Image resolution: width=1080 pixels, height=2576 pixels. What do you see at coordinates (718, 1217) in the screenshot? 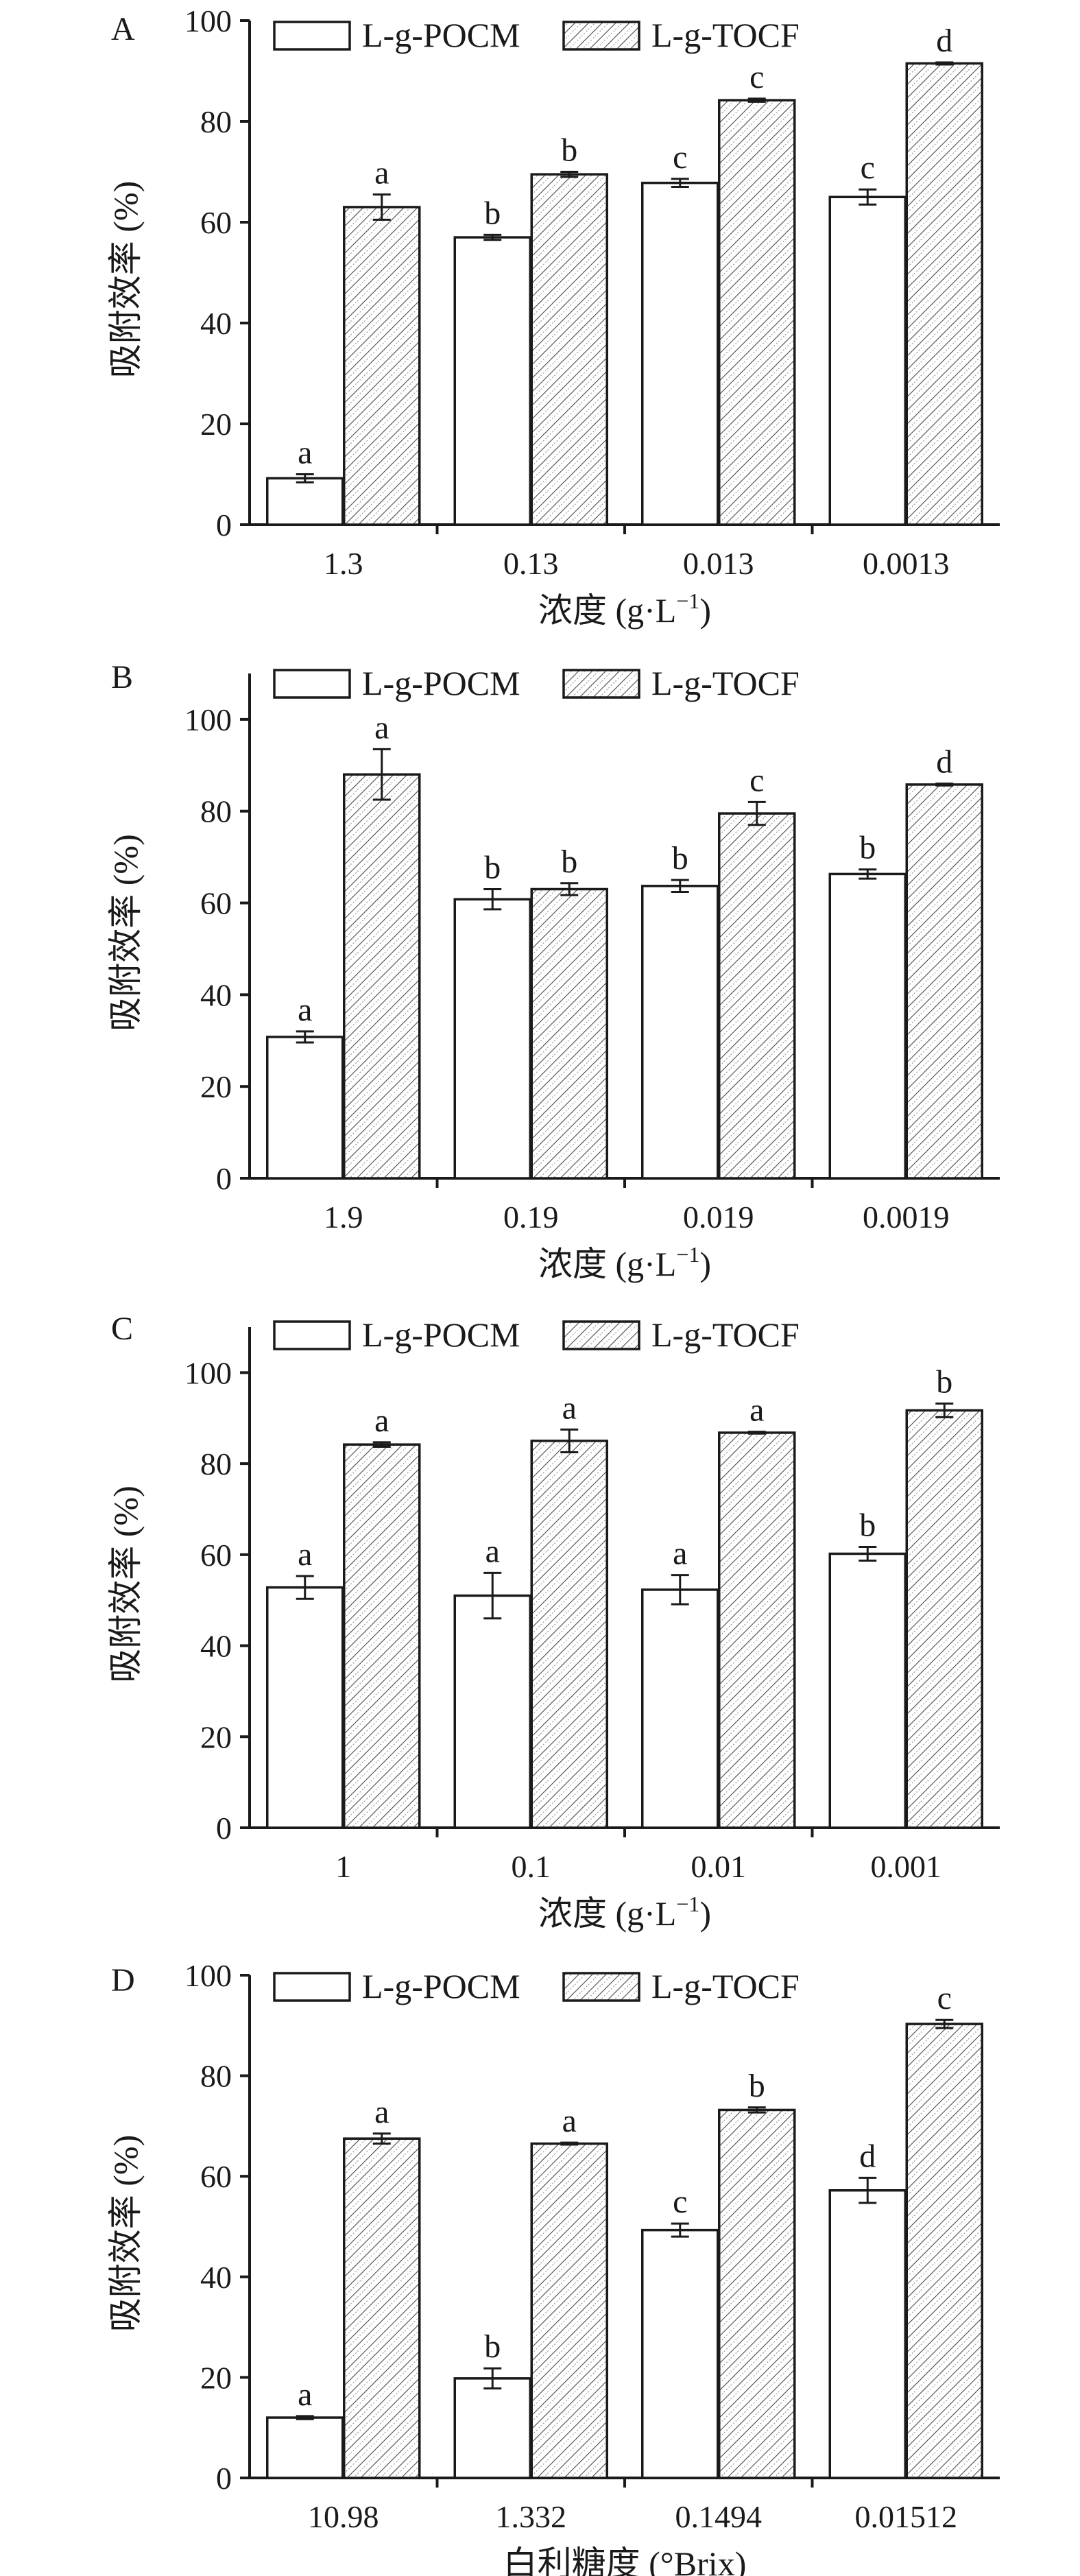
I see `x-tick-label: 0.019` at bounding box center [718, 1217].